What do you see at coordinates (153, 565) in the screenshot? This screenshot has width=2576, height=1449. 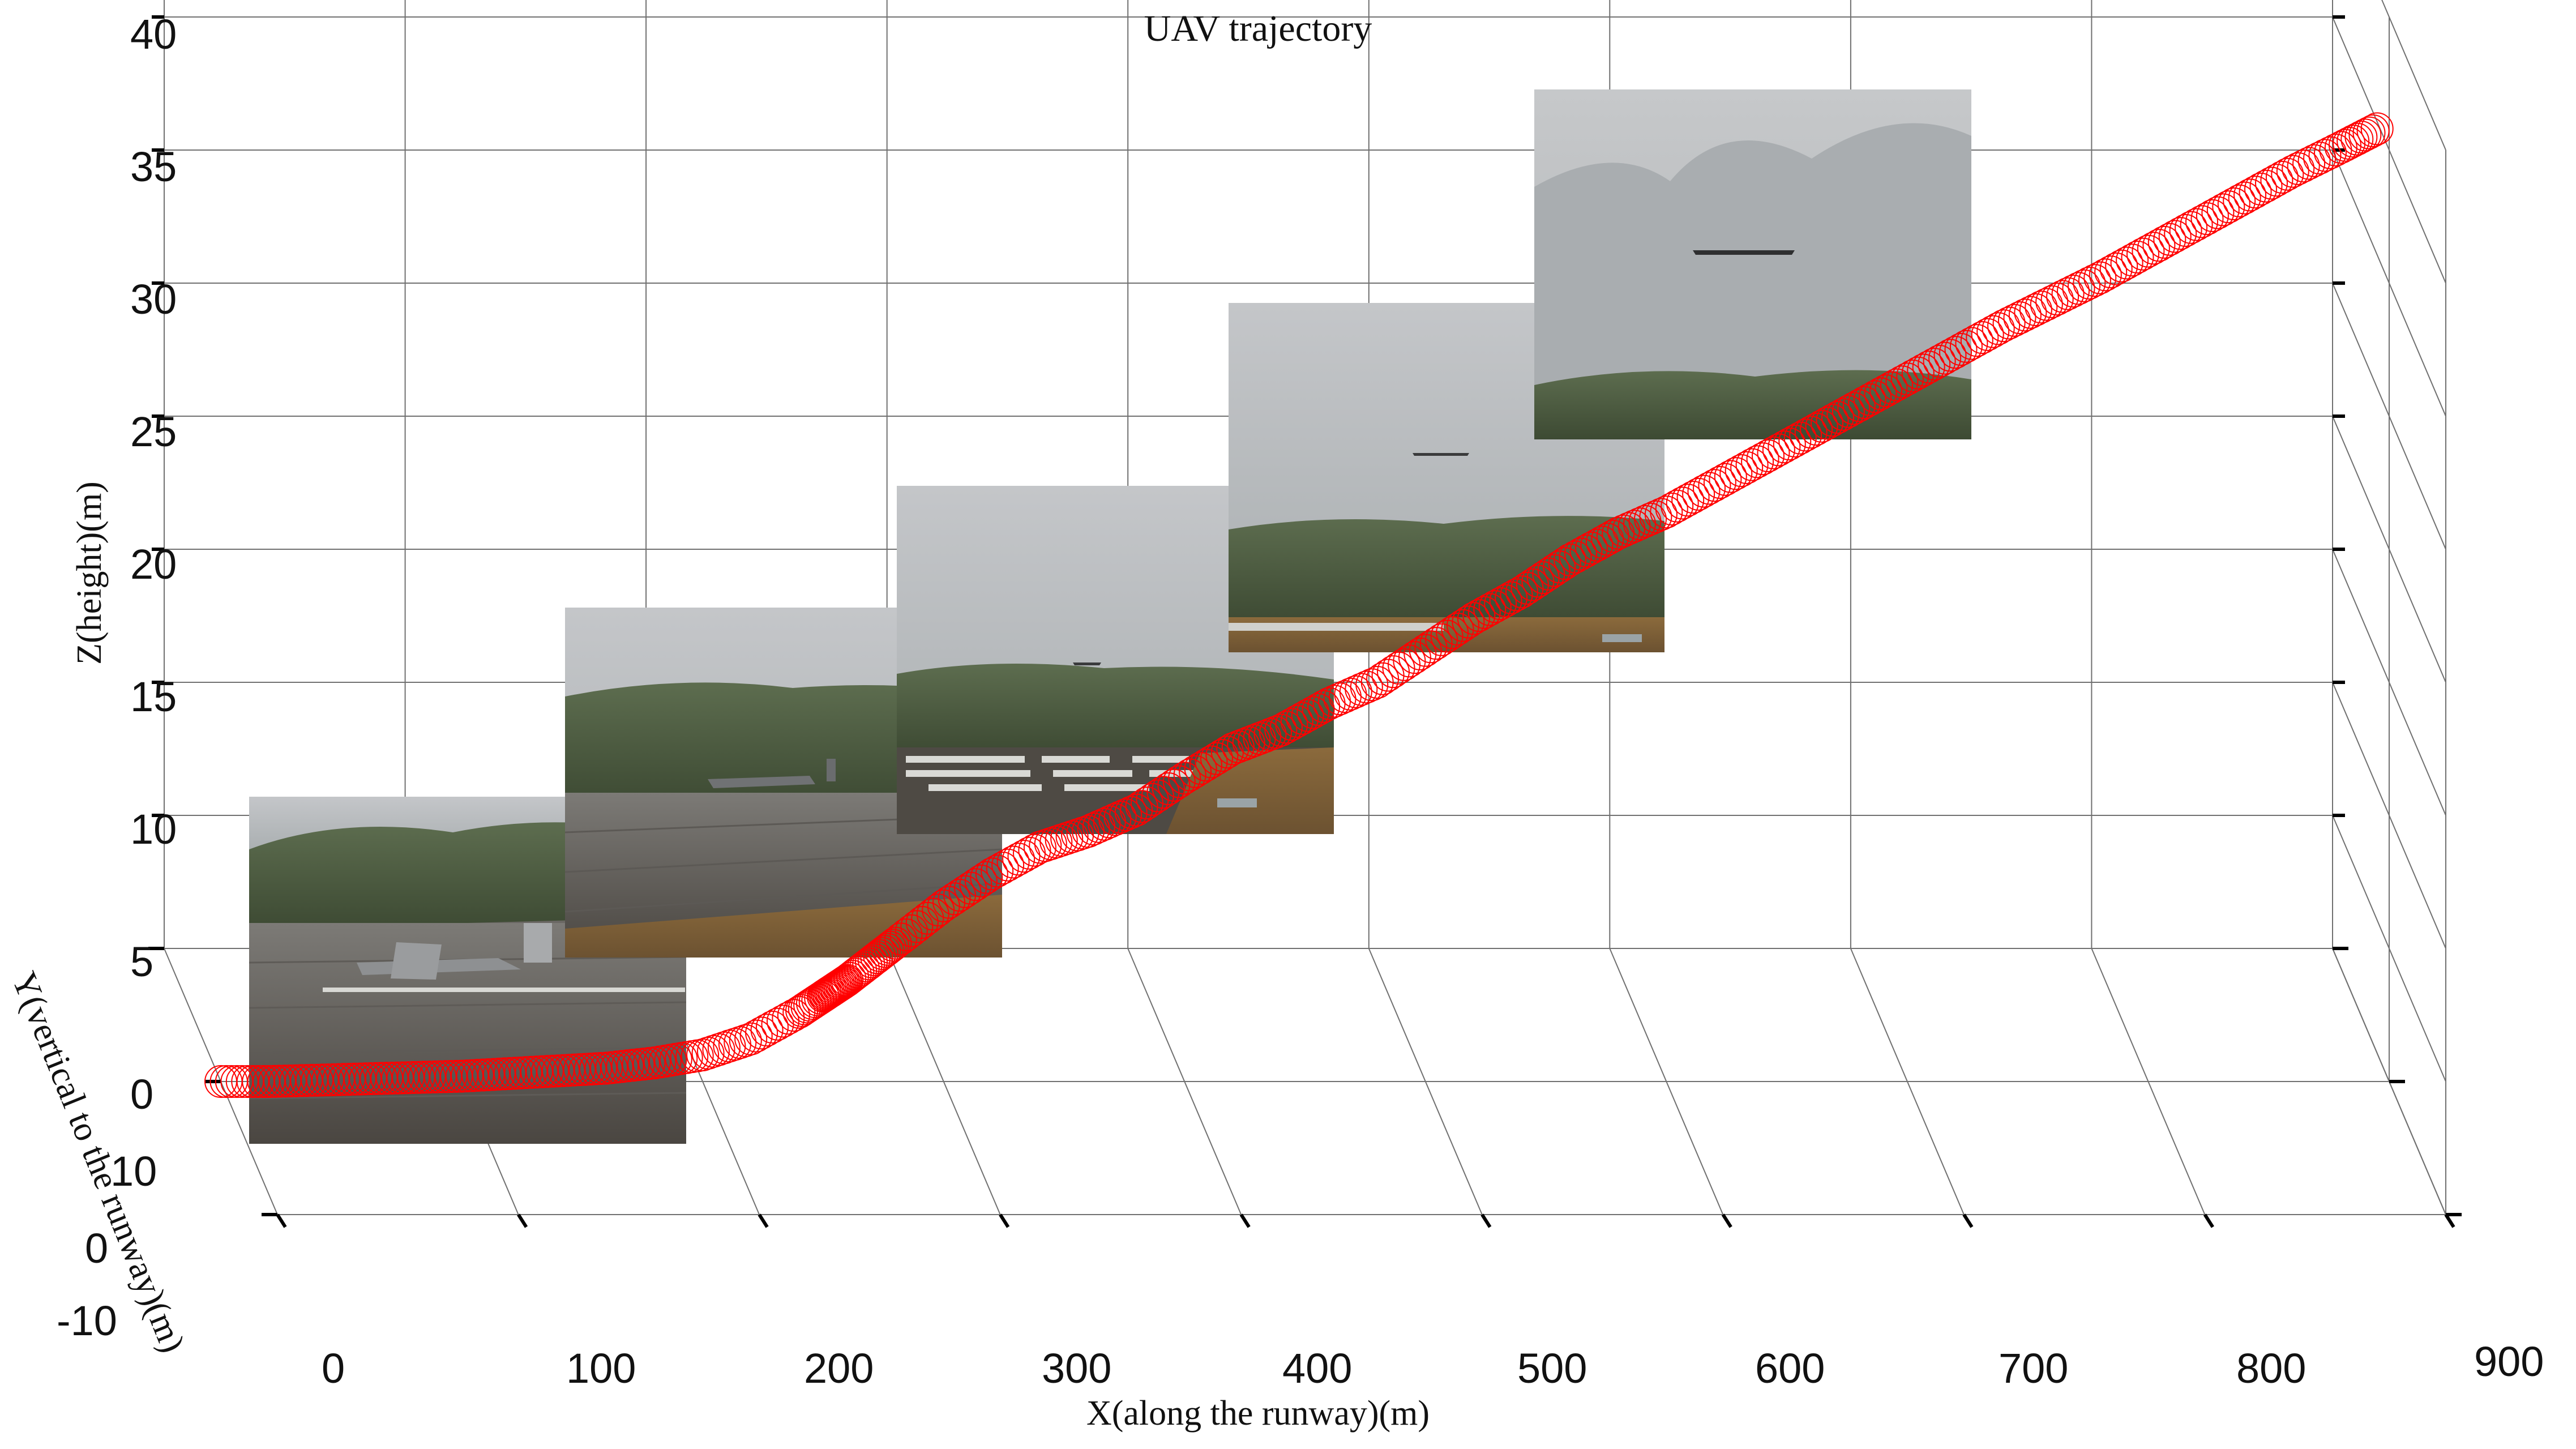 I see `z-tick-label-20: 20` at bounding box center [153, 565].